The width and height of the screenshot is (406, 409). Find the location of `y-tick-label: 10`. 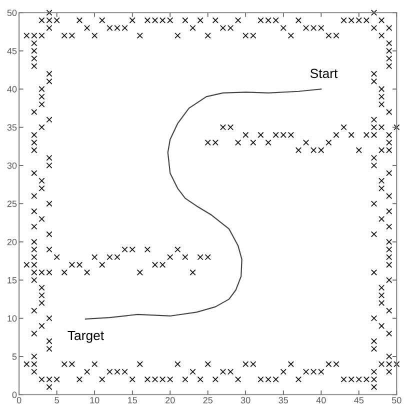

y-tick-label: 10 is located at coordinates (12, 318).